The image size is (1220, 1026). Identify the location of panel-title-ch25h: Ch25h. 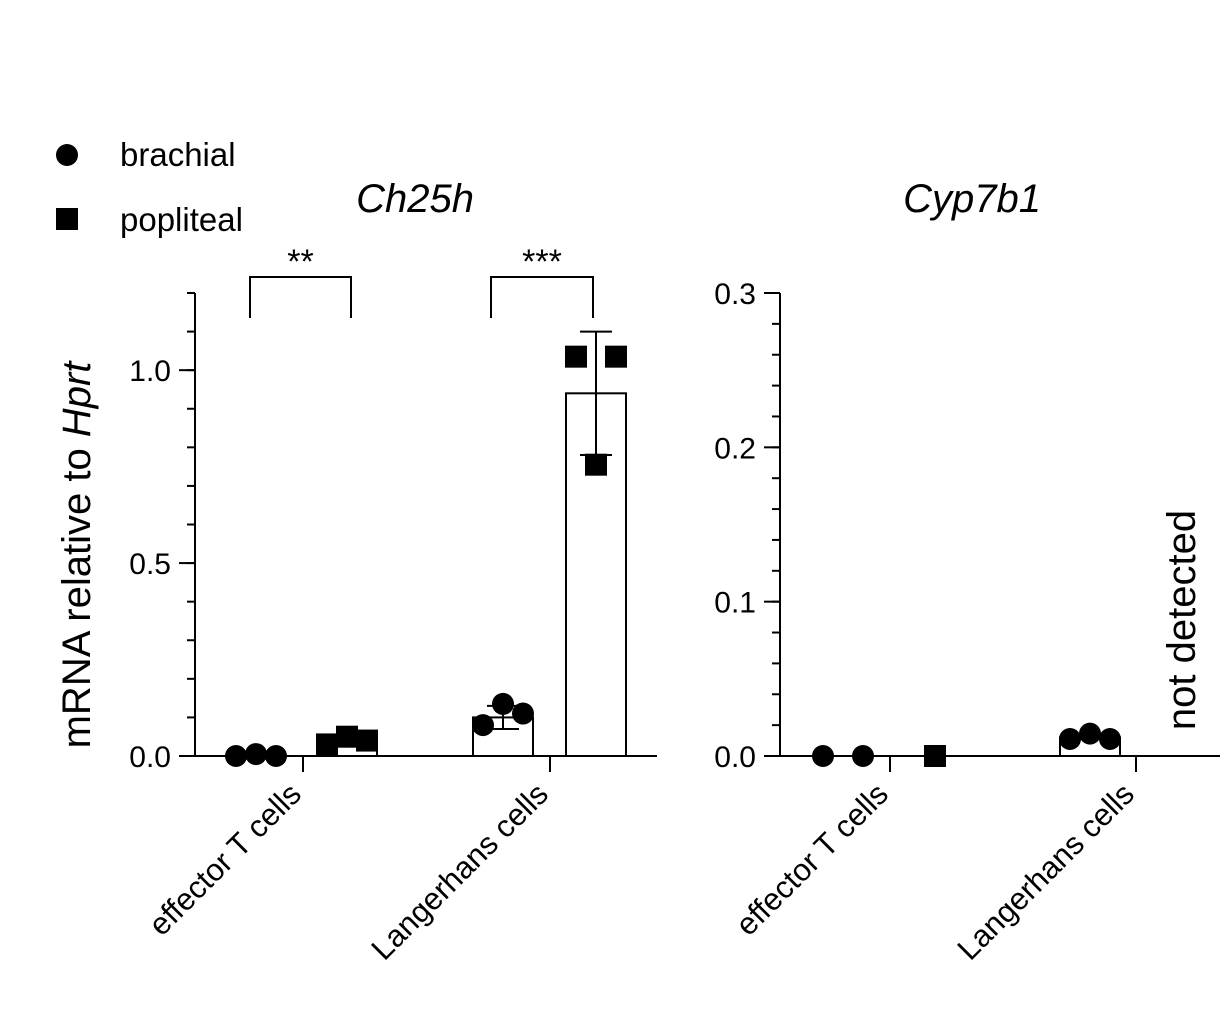
(415, 199).